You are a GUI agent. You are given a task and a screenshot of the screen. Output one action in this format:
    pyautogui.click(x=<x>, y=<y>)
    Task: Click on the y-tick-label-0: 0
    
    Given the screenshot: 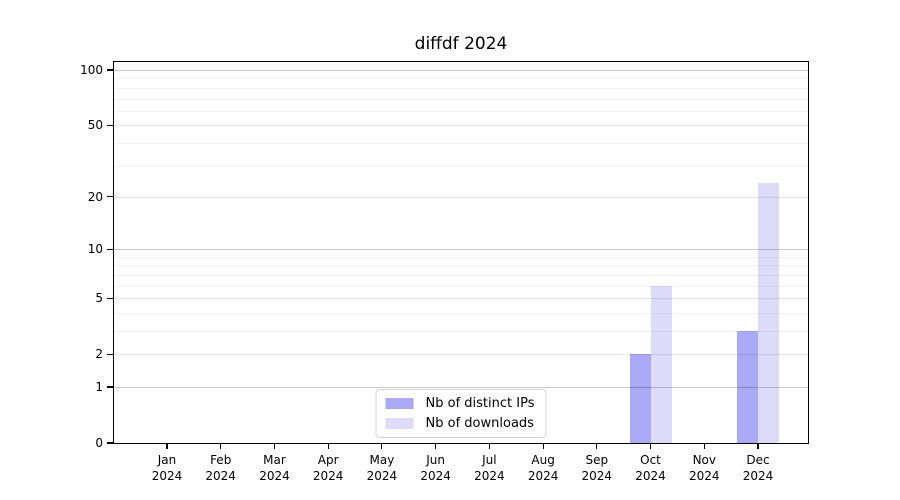 What is the action you would take?
    pyautogui.click(x=99, y=443)
    